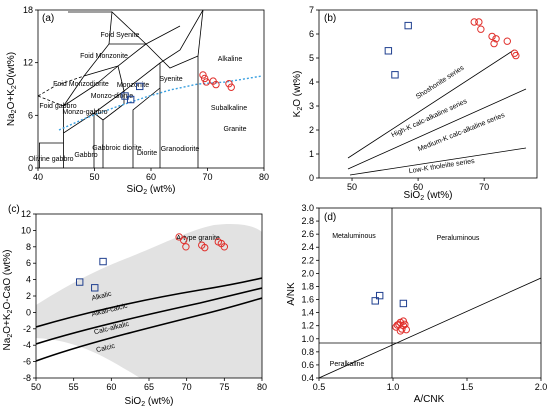  Describe the element at coordinates (354, 236) in the screenshot. I see `region-label-metaluminous: Metaluminous` at that location.